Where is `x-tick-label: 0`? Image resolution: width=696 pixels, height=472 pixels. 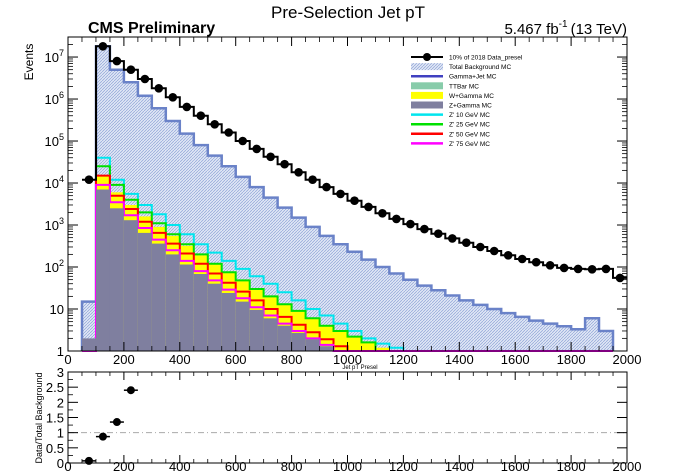
x-tick-label: 0 is located at coordinates (67, 465).